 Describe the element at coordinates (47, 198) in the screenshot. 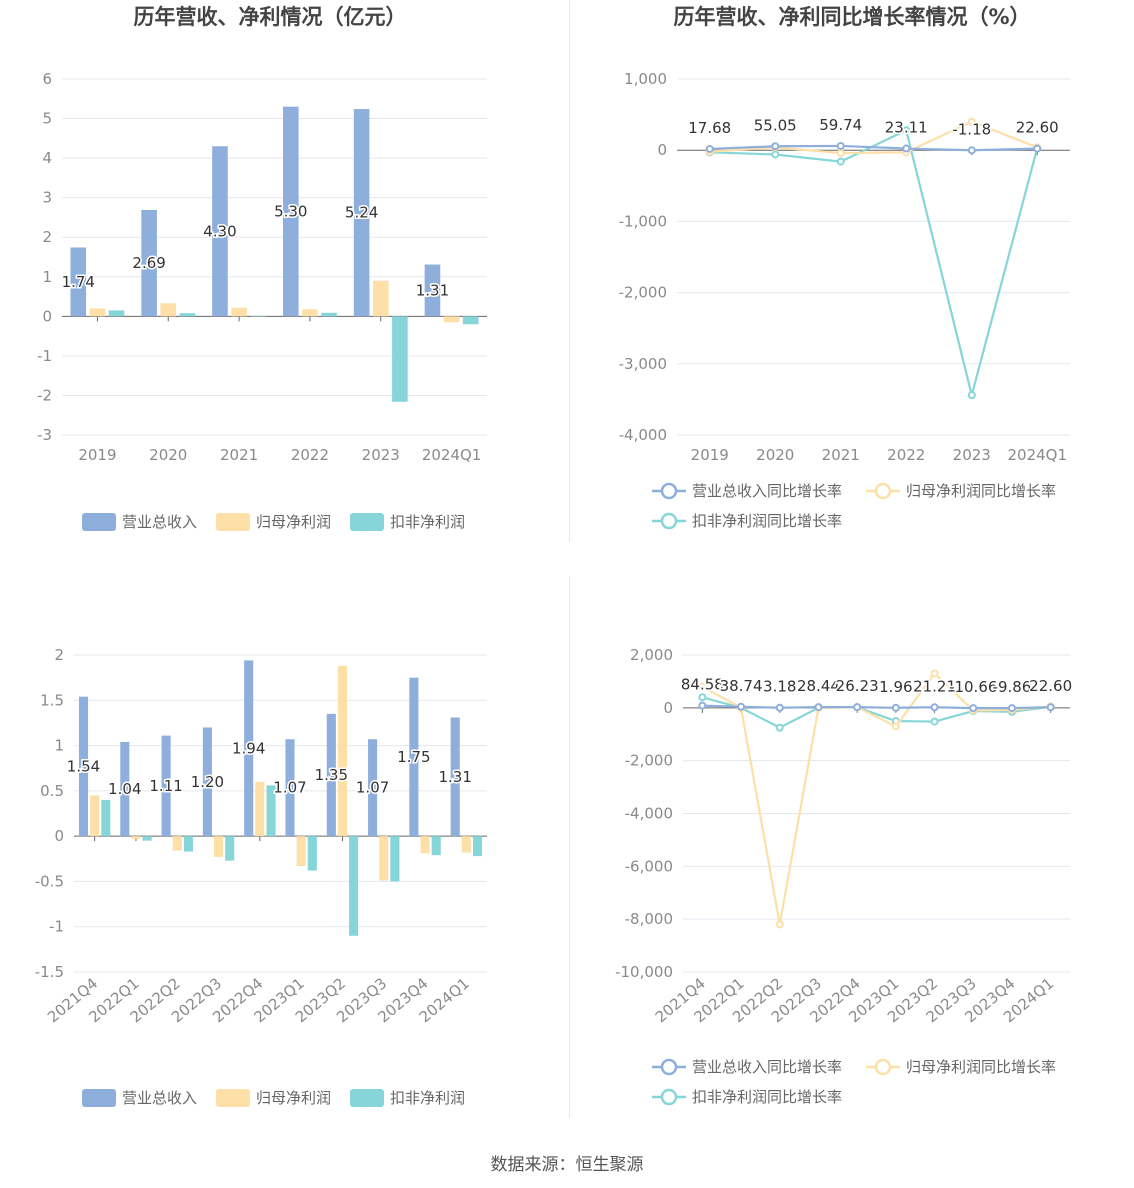

I see `y-tick-label: 3` at that location.